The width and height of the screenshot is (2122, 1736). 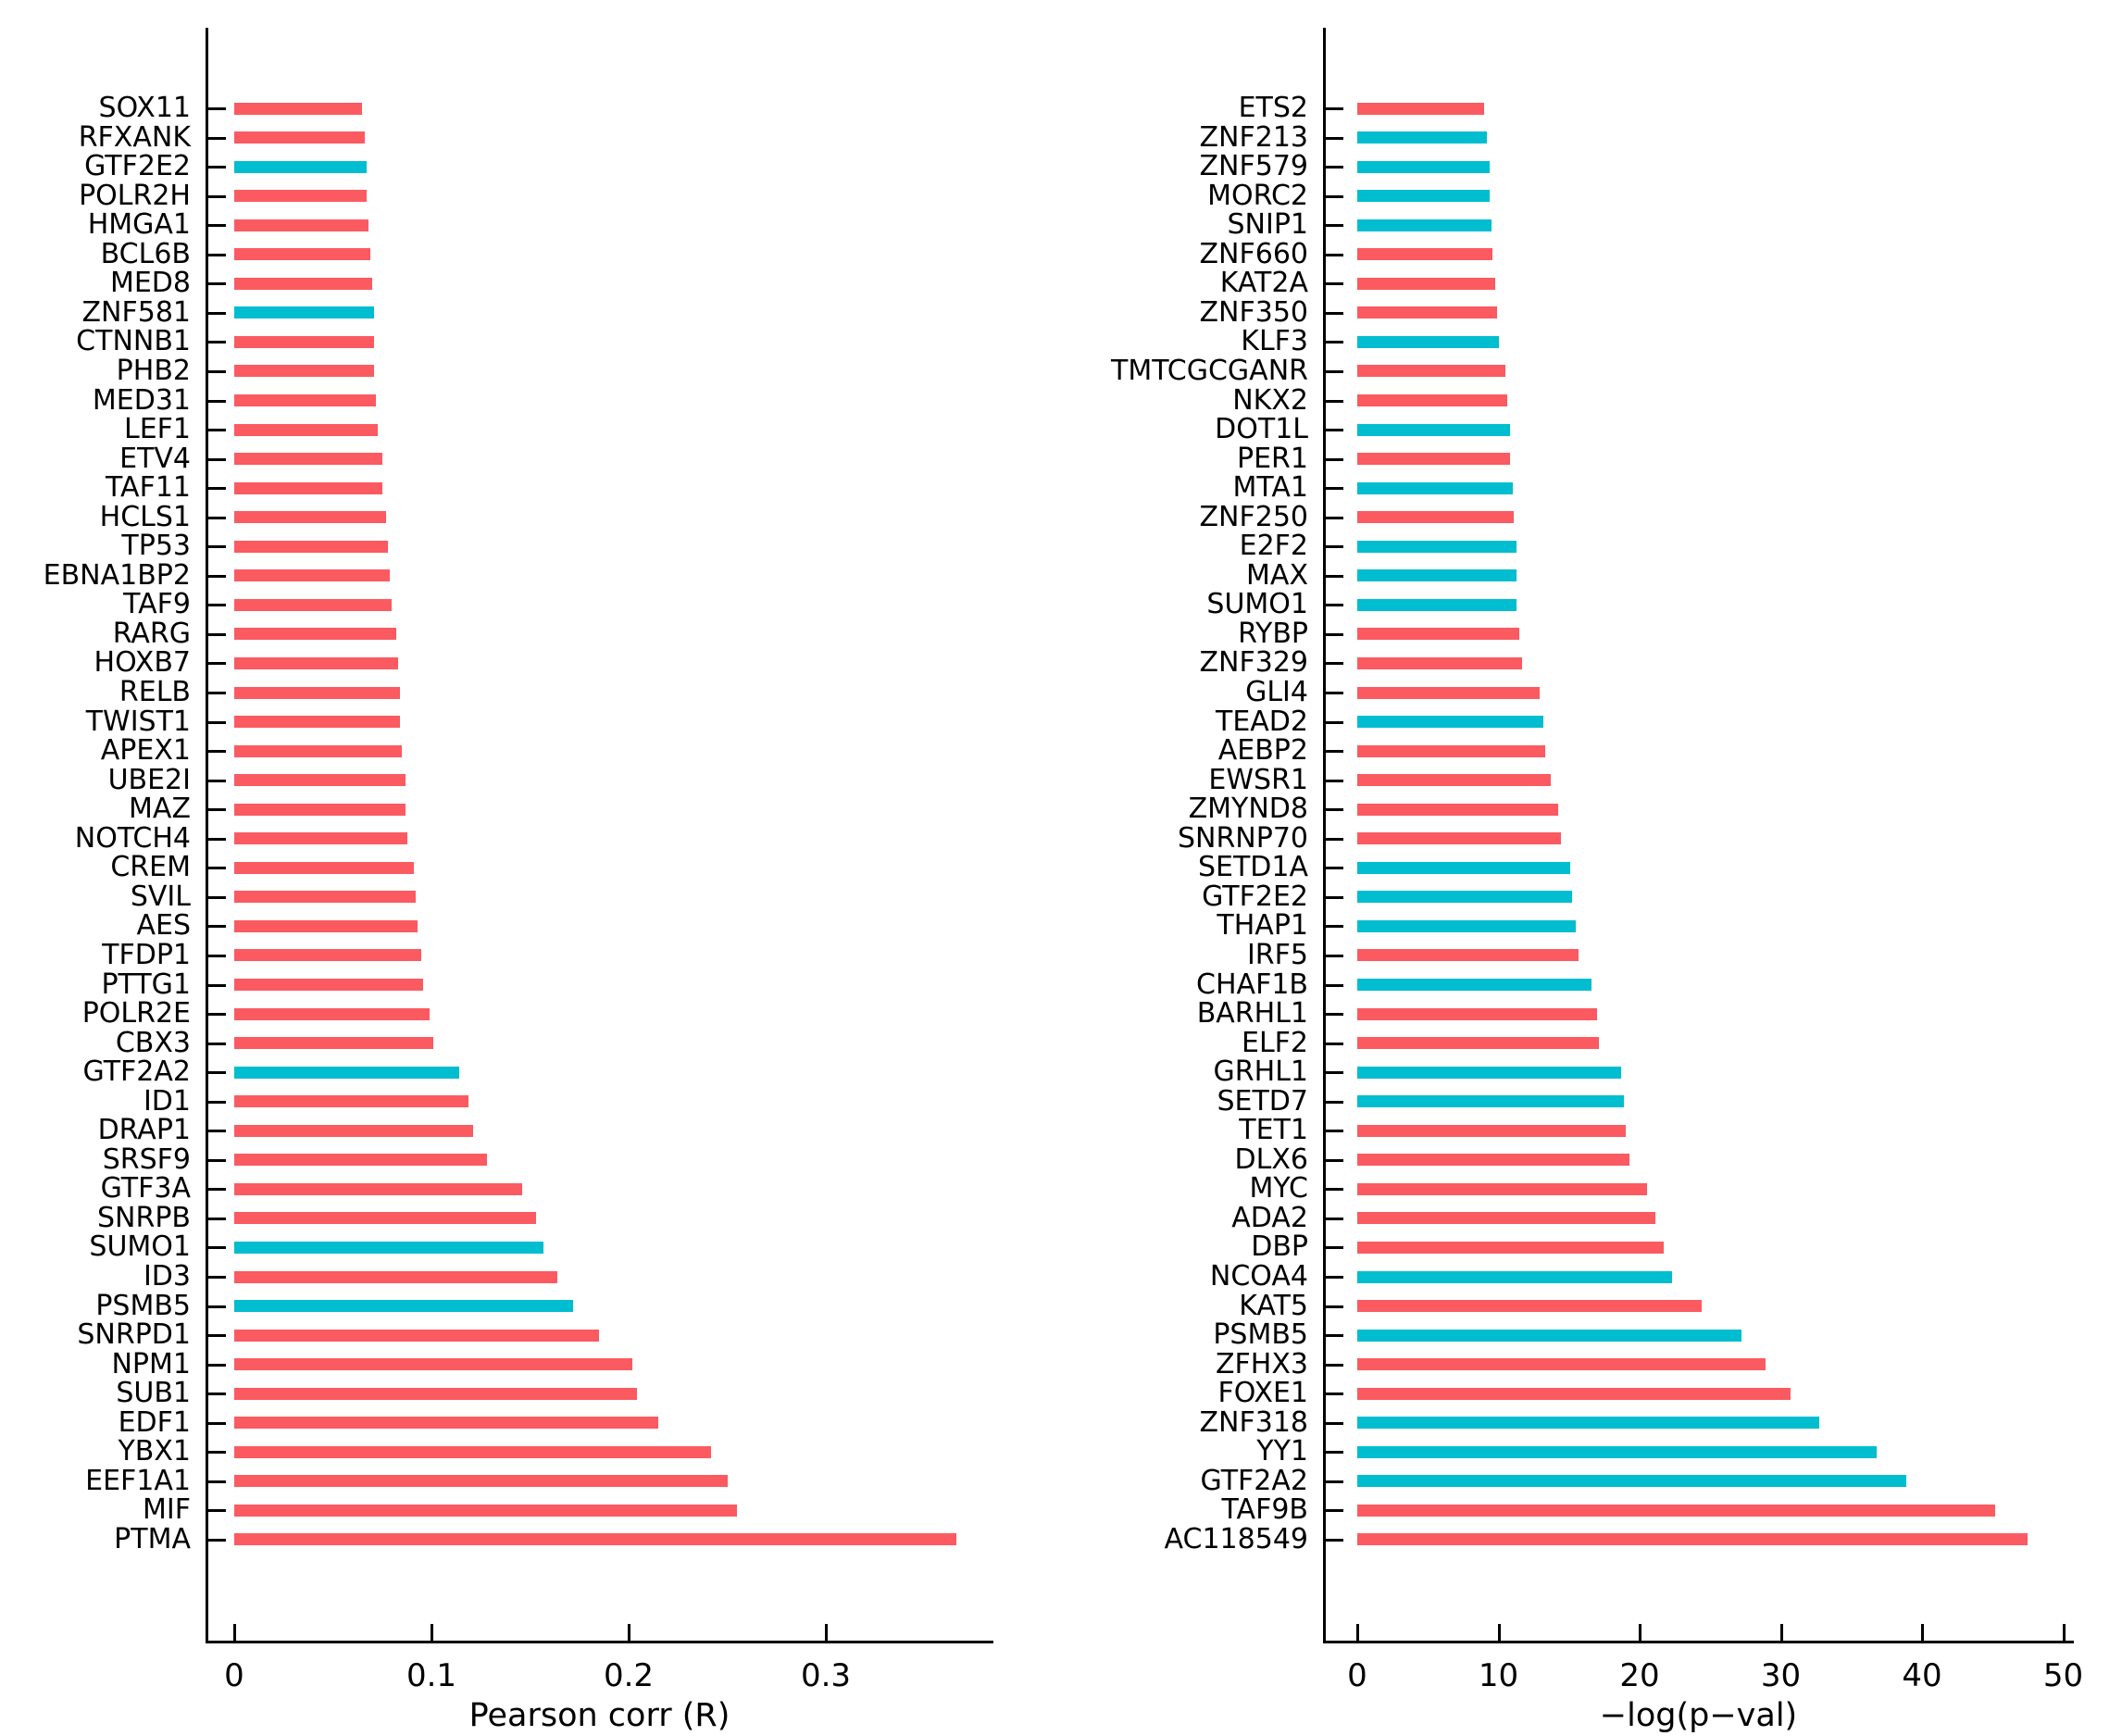 I want to click on gene-label-TWIST1: TWIST1, so click(x=138, y=721).